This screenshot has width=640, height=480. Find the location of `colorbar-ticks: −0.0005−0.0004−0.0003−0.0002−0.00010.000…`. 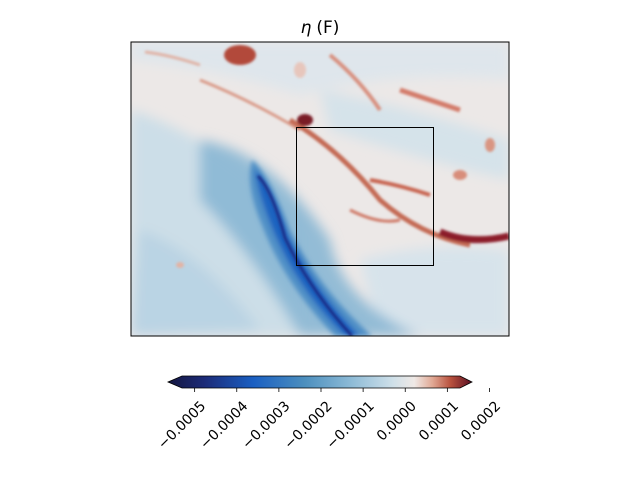

colorbar-ticks: −0.0005−0.0004−0.0003−0.0002−0.00010.000… is located at coordinates (329, 420).